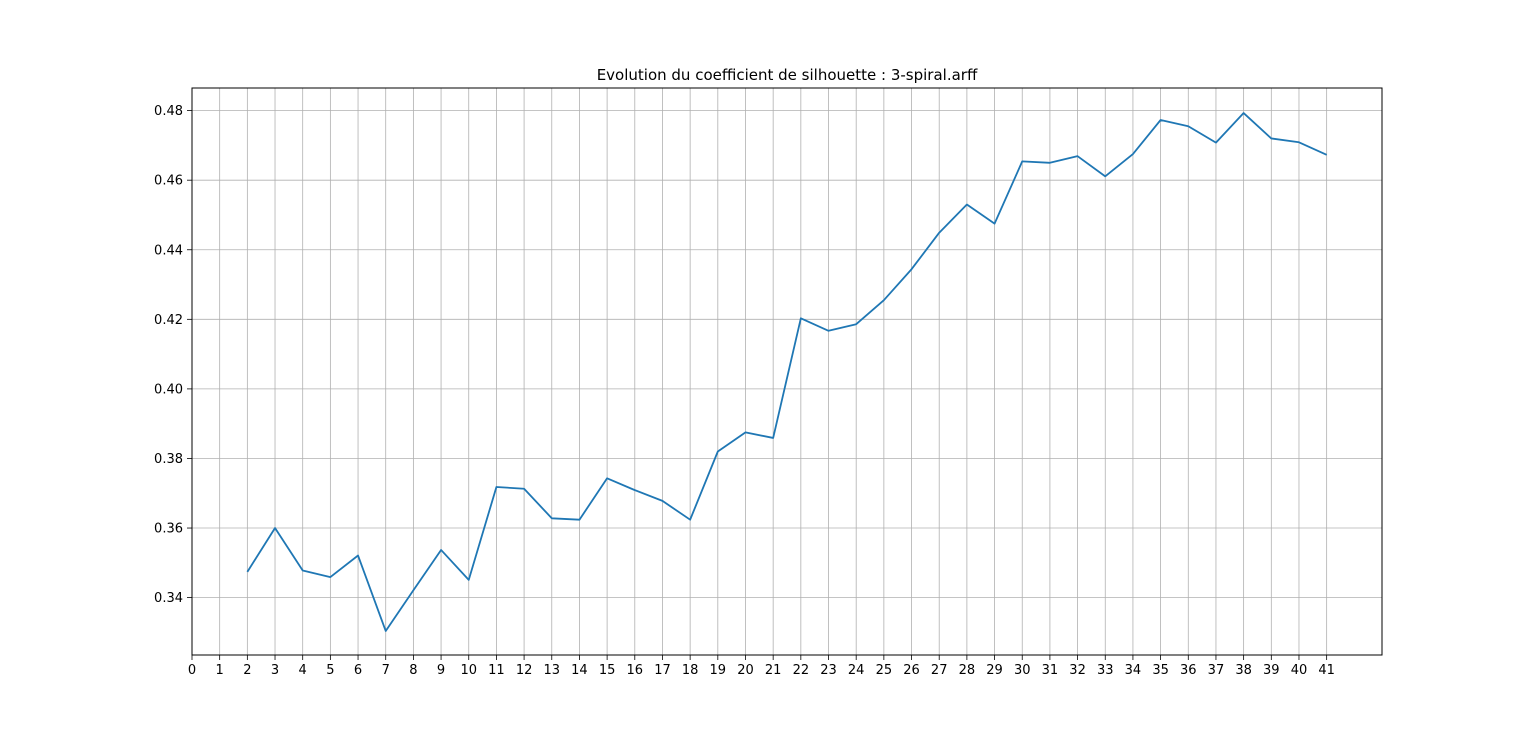  I want to click on x-tick-label: 1, so click(220, 670).